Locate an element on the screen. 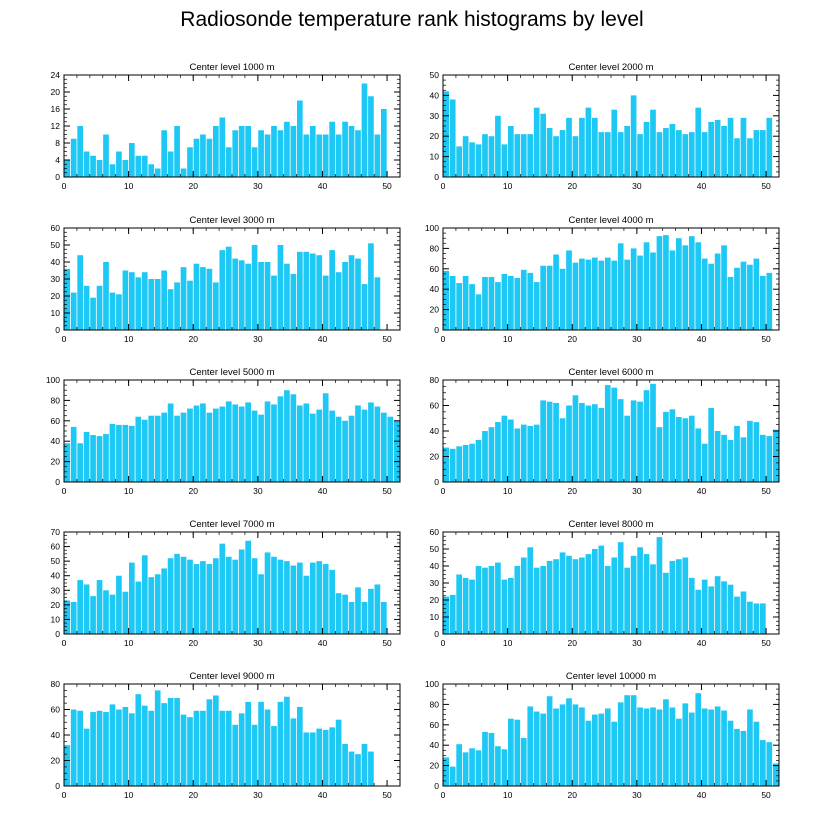 The height and width of the screenshot is (824, 824). y-tick-label: 10 is located at coordinates (435, 157).